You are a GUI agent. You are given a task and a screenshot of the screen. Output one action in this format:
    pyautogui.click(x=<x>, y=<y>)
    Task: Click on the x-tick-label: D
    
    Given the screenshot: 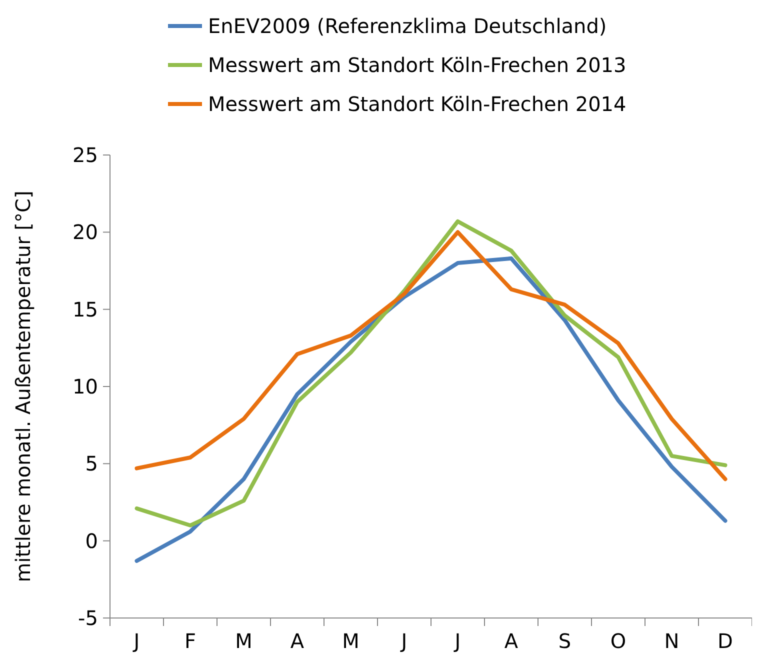 What is the action you would take?
    pyautogui.click(x=725, y=641)
    